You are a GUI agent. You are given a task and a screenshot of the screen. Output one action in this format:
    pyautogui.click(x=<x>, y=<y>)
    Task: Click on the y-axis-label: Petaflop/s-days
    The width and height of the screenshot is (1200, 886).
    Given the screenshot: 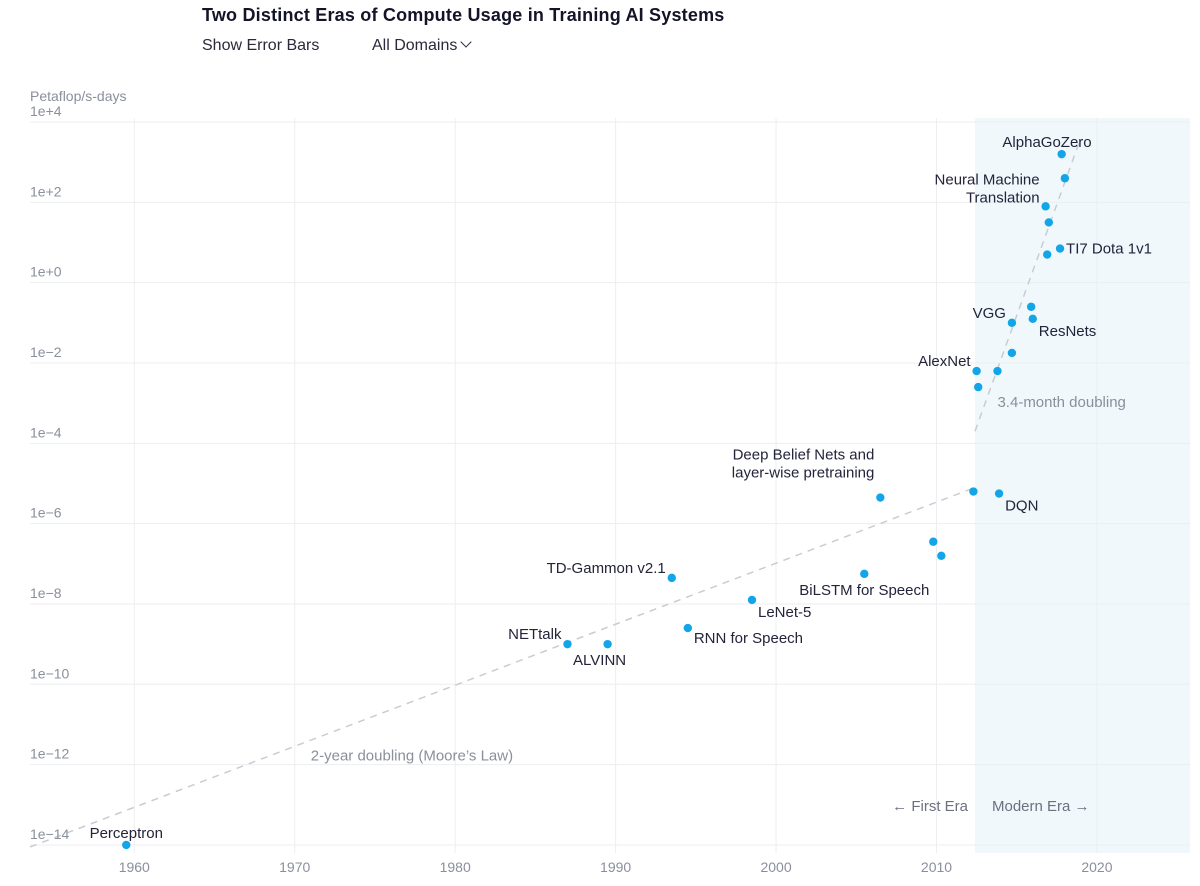 What is the action you would take?
    pyautogui.click(x=78, y=96)
    